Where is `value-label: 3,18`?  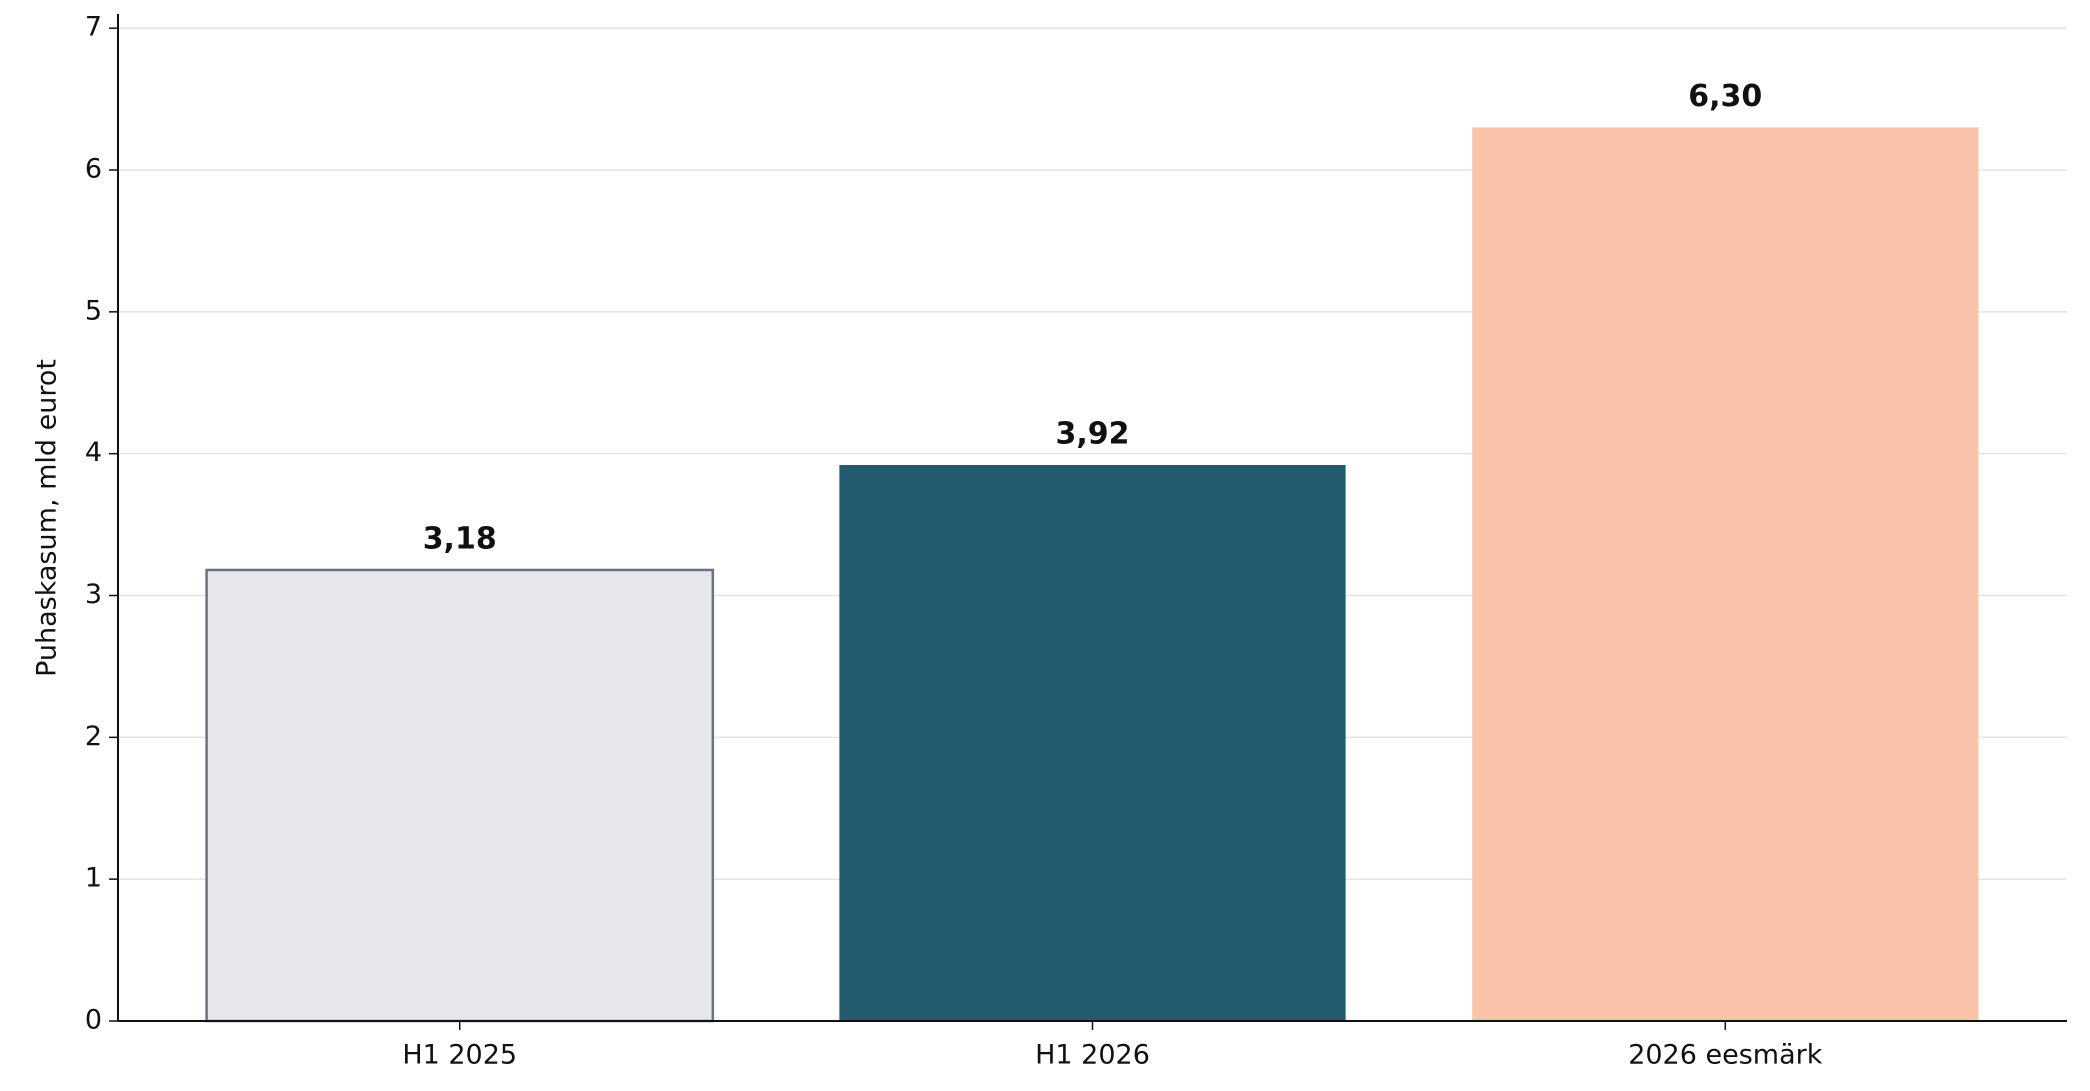
value-label: 3,18 is located at coordinates (460, 538).